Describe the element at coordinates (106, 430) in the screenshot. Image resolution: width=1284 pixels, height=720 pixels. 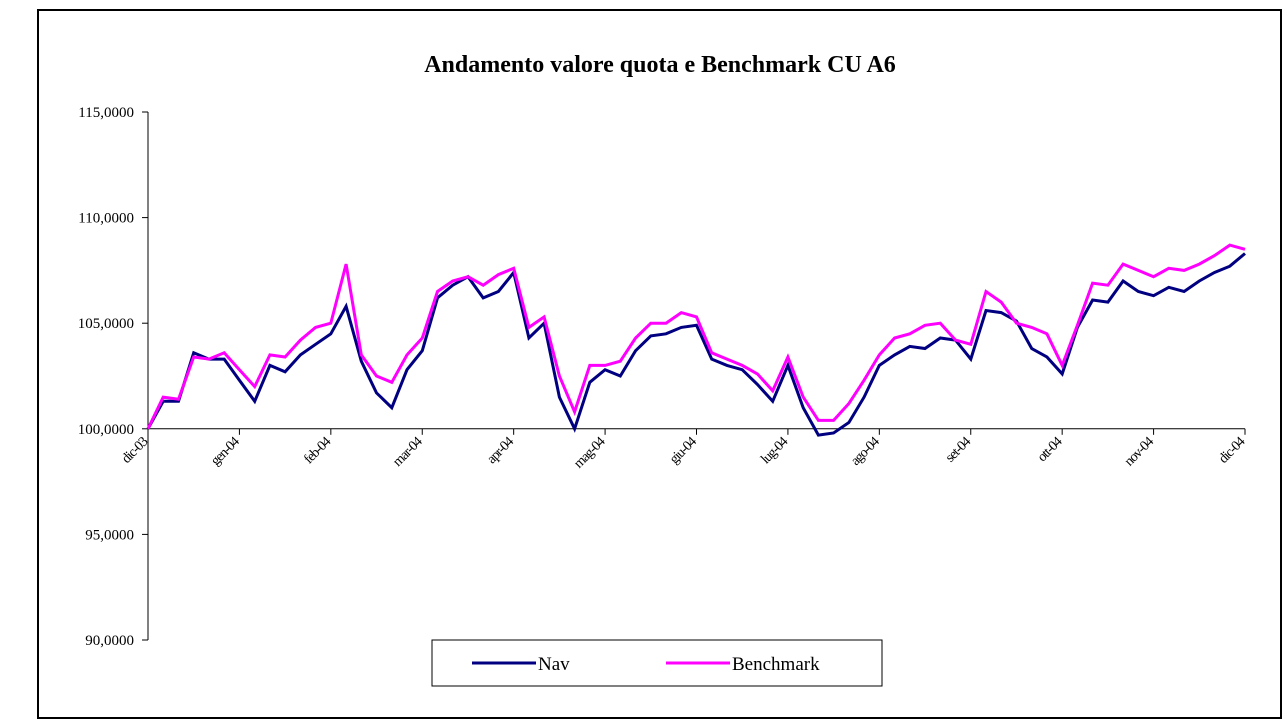
I see `y-tick-label: 100,0000` at that location.